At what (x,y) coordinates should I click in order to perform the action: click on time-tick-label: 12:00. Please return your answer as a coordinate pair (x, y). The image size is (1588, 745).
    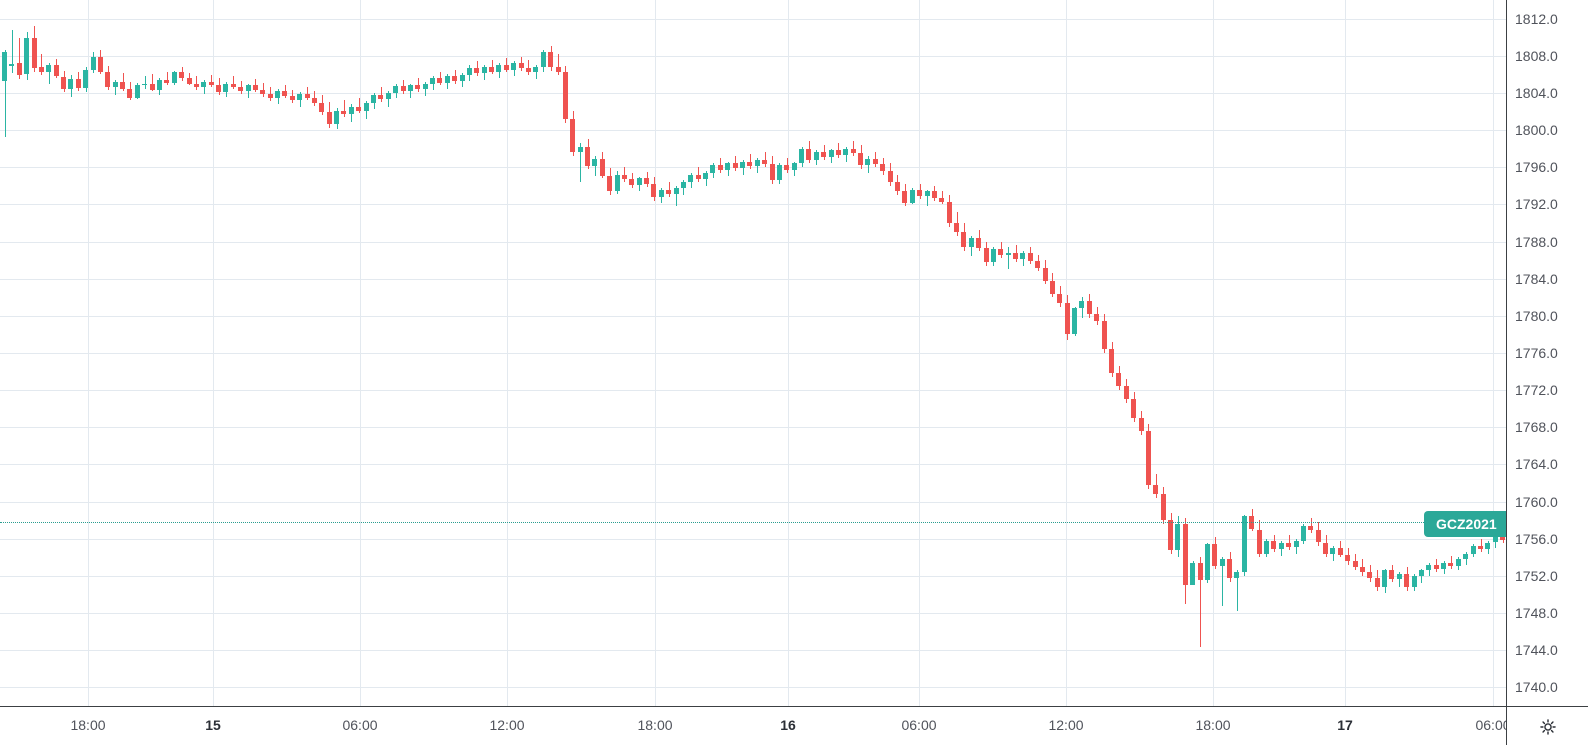
    Looking at the image, I should click on (507, 725).